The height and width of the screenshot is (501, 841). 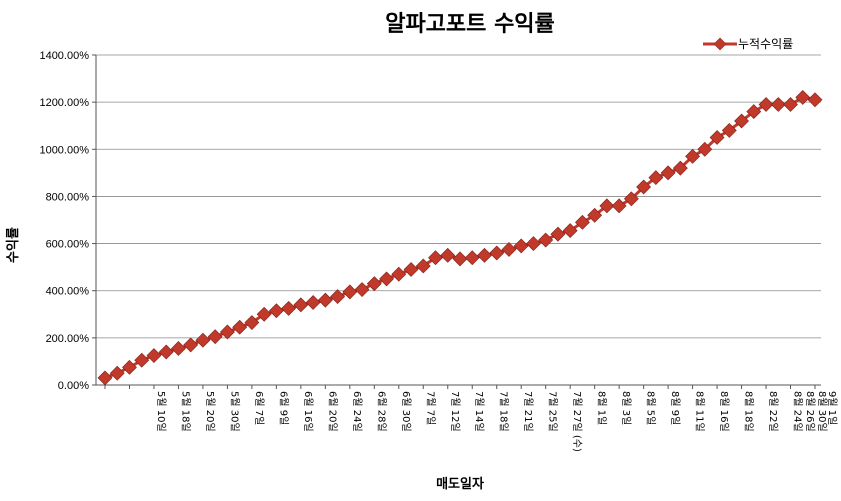 I want to click on y-tick-label: 1200.00%, so click(x=64, y=103).